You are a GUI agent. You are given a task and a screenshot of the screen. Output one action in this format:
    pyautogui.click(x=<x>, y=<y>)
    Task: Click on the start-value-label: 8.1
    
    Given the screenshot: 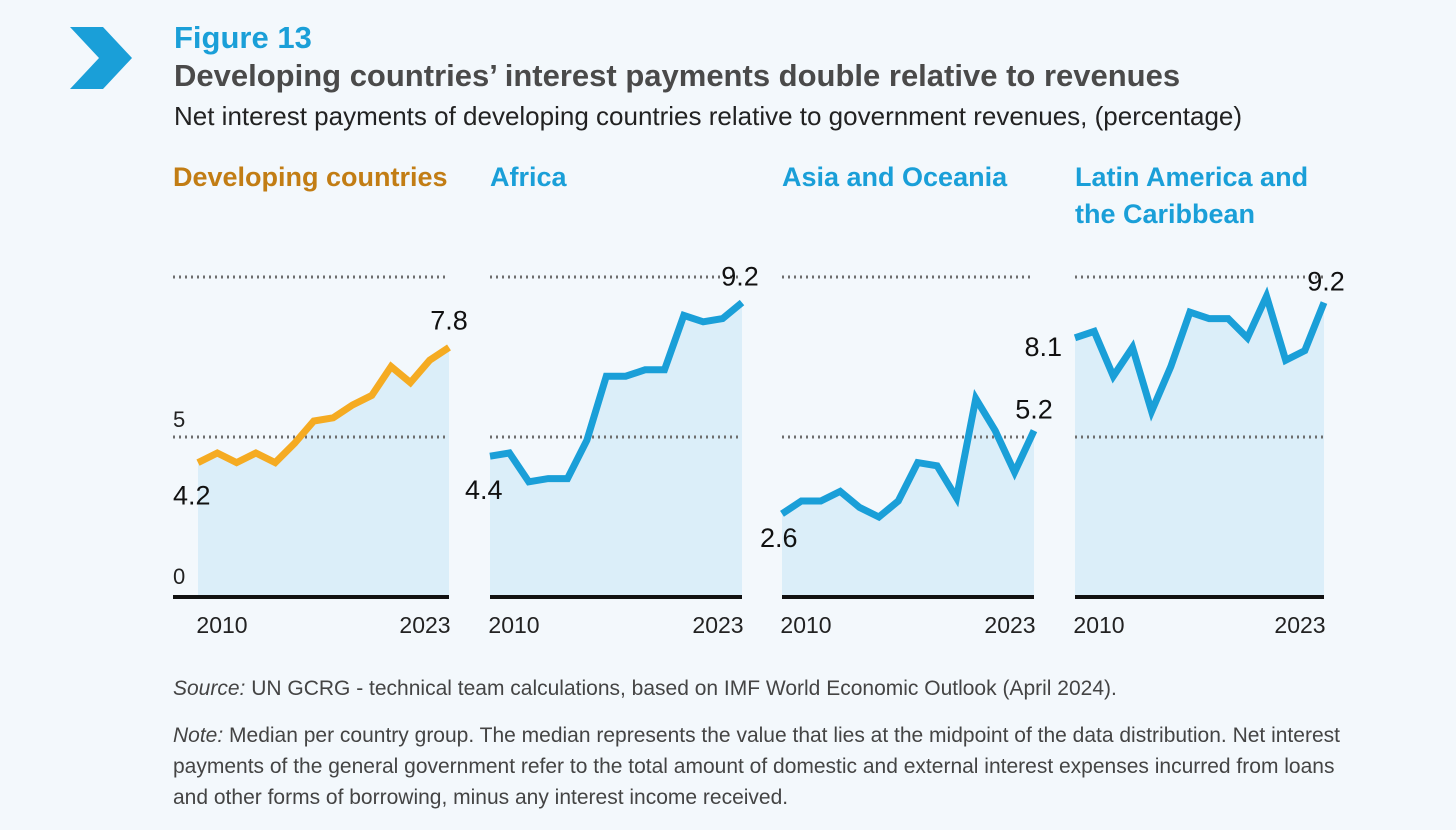 What is the action you would take?
    pyautogui.click(x=1043, y=347)
    